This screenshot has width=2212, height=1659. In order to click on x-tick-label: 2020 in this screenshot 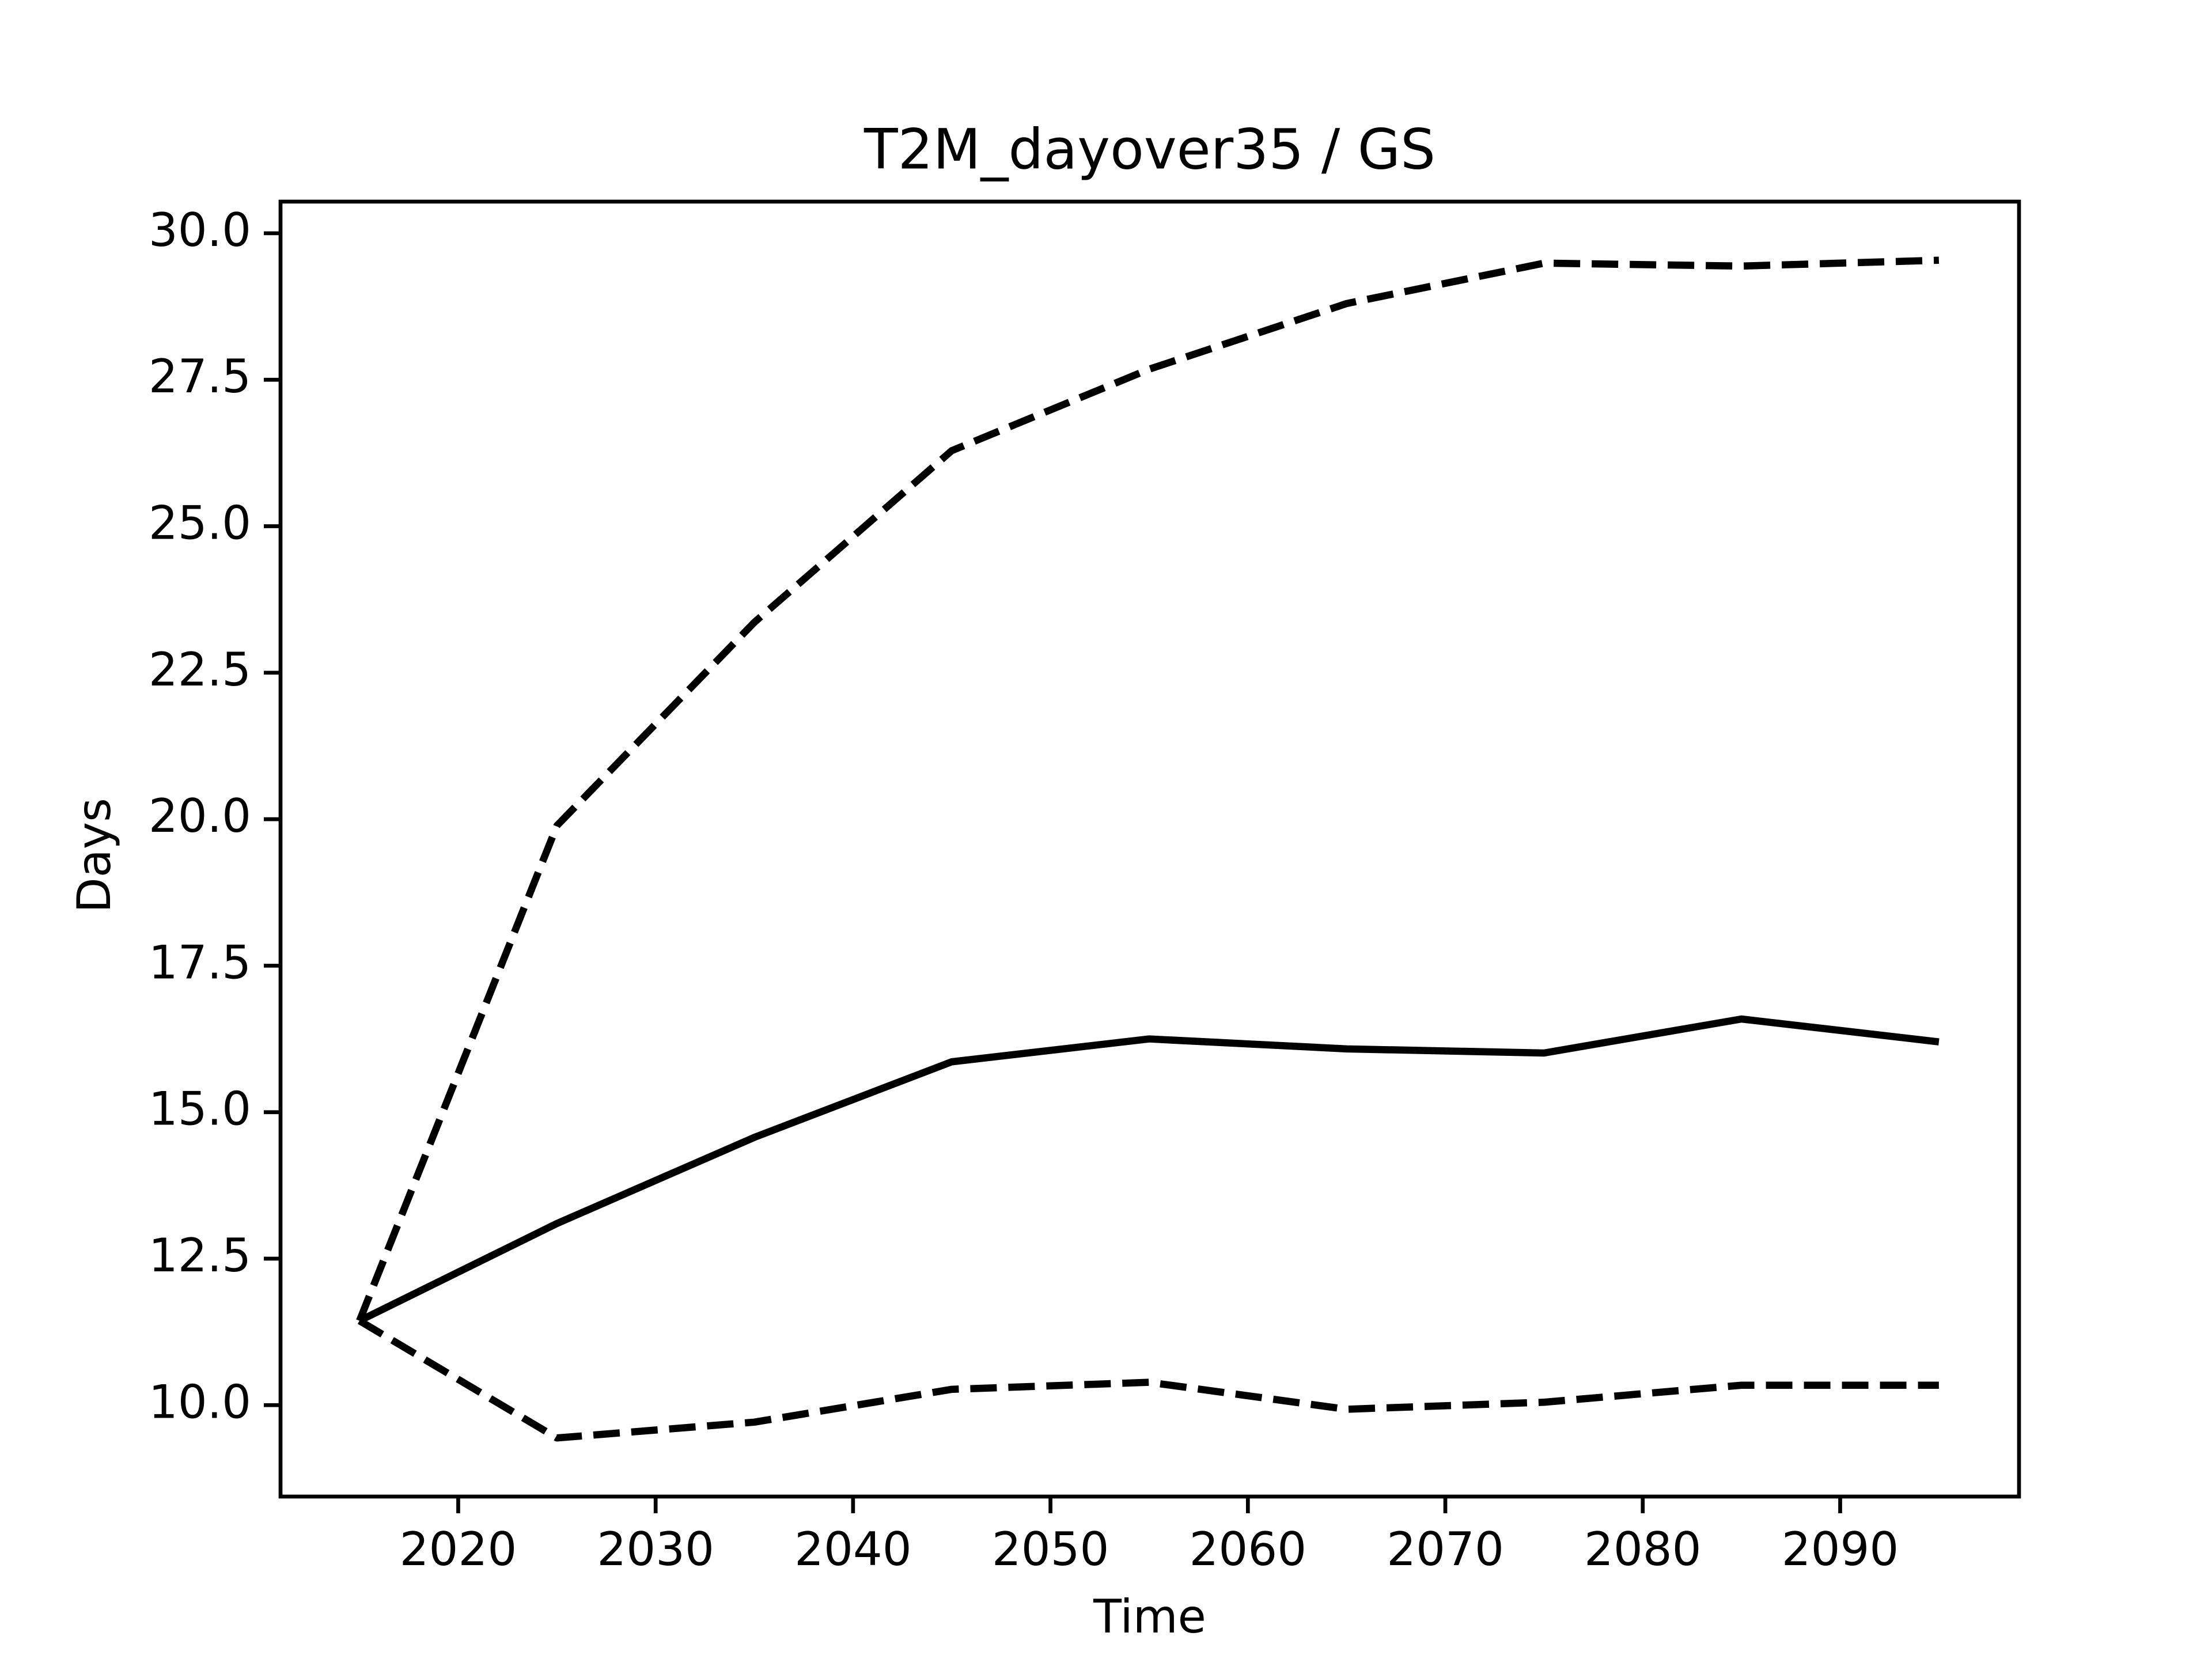, I will do `click(458, 1549)`.